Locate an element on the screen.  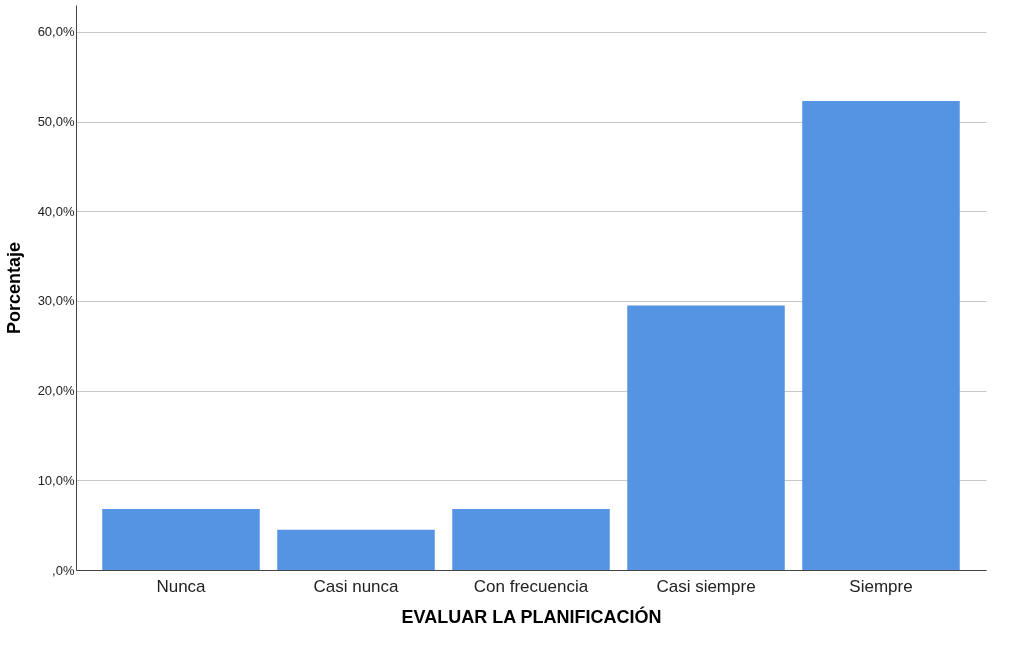
y-tick-label: 20,0% is located at coordinates (56, 391).